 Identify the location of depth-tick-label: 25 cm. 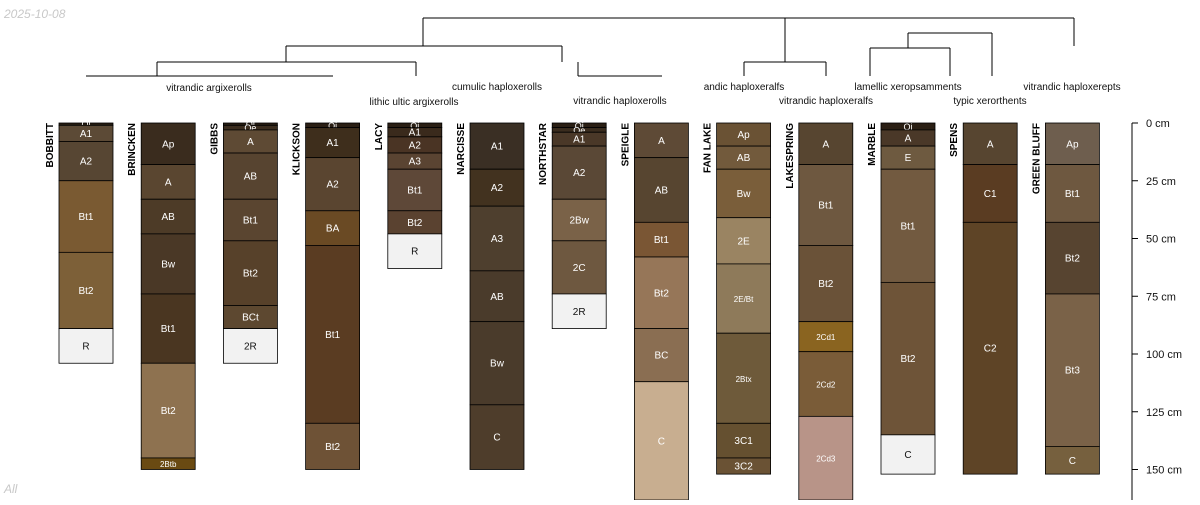
(1161, 182).